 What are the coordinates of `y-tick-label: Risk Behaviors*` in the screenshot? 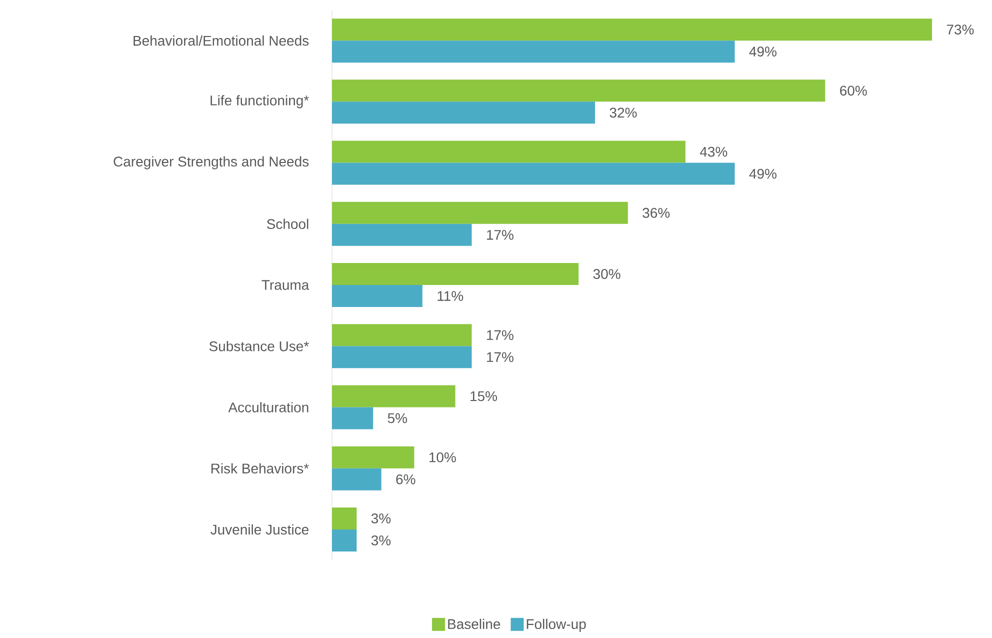 It's located at (260, 468).